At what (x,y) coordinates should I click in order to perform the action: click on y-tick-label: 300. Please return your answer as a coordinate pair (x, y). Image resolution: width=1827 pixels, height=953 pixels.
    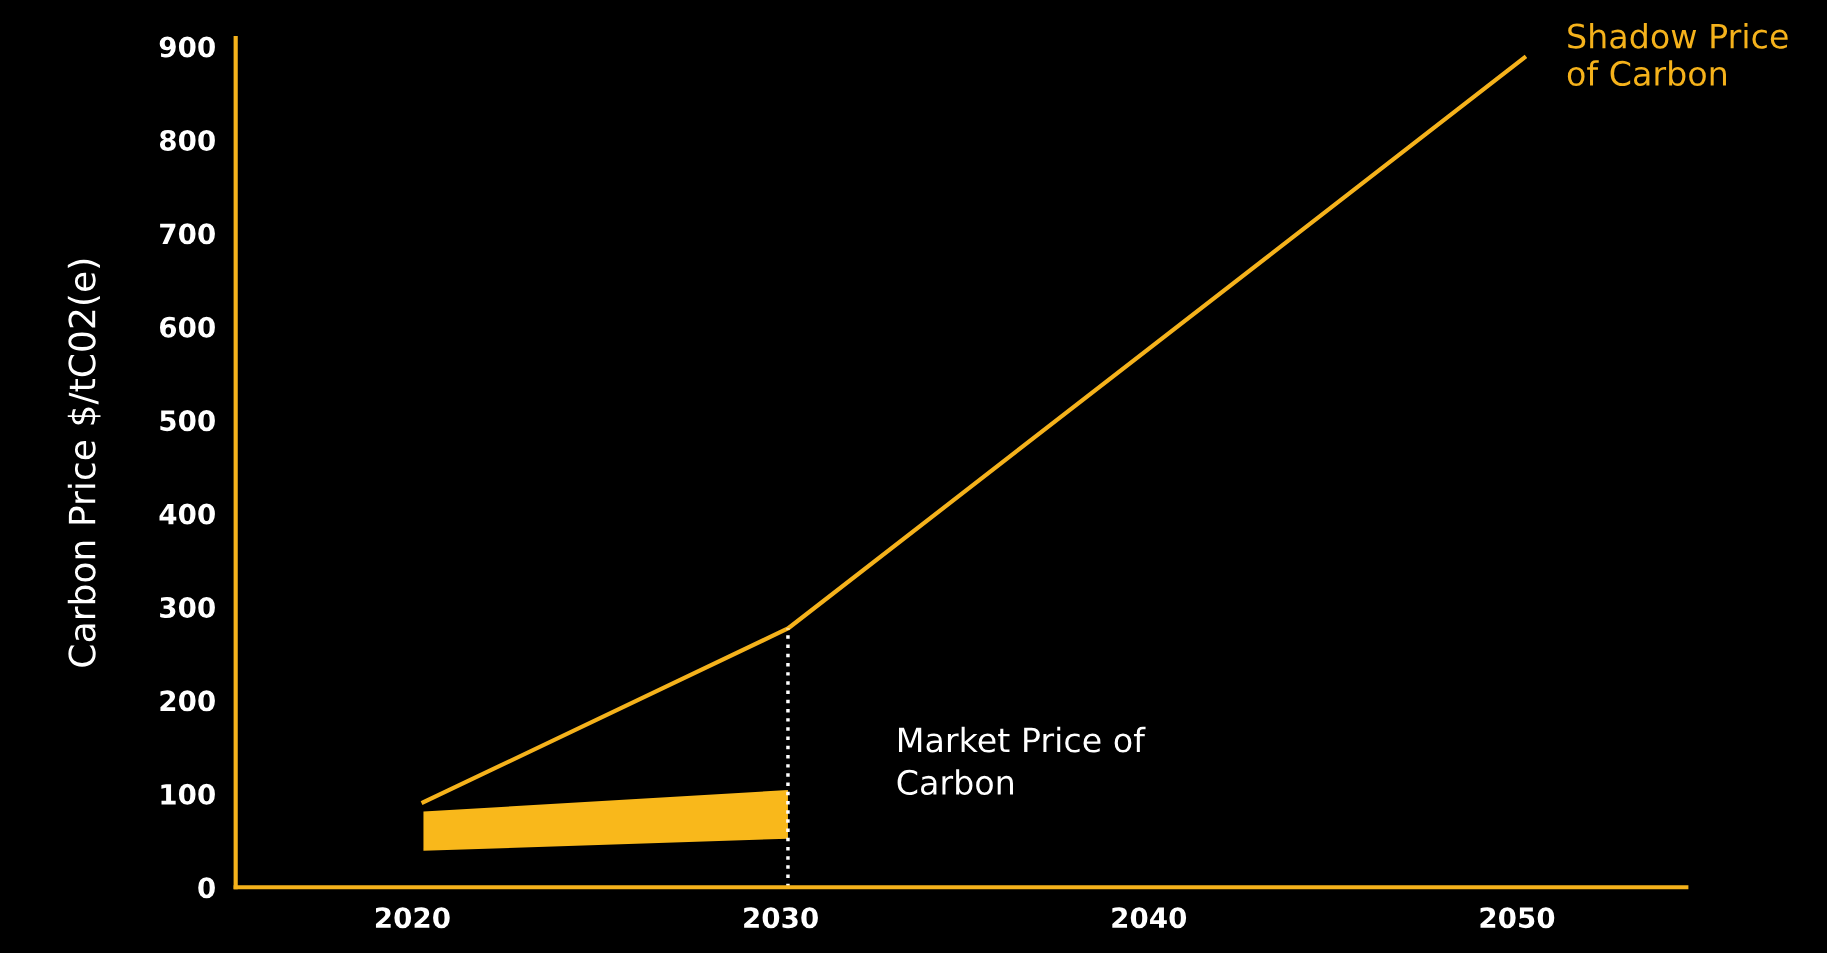
    Looking at the image, I should click on (187, 607).